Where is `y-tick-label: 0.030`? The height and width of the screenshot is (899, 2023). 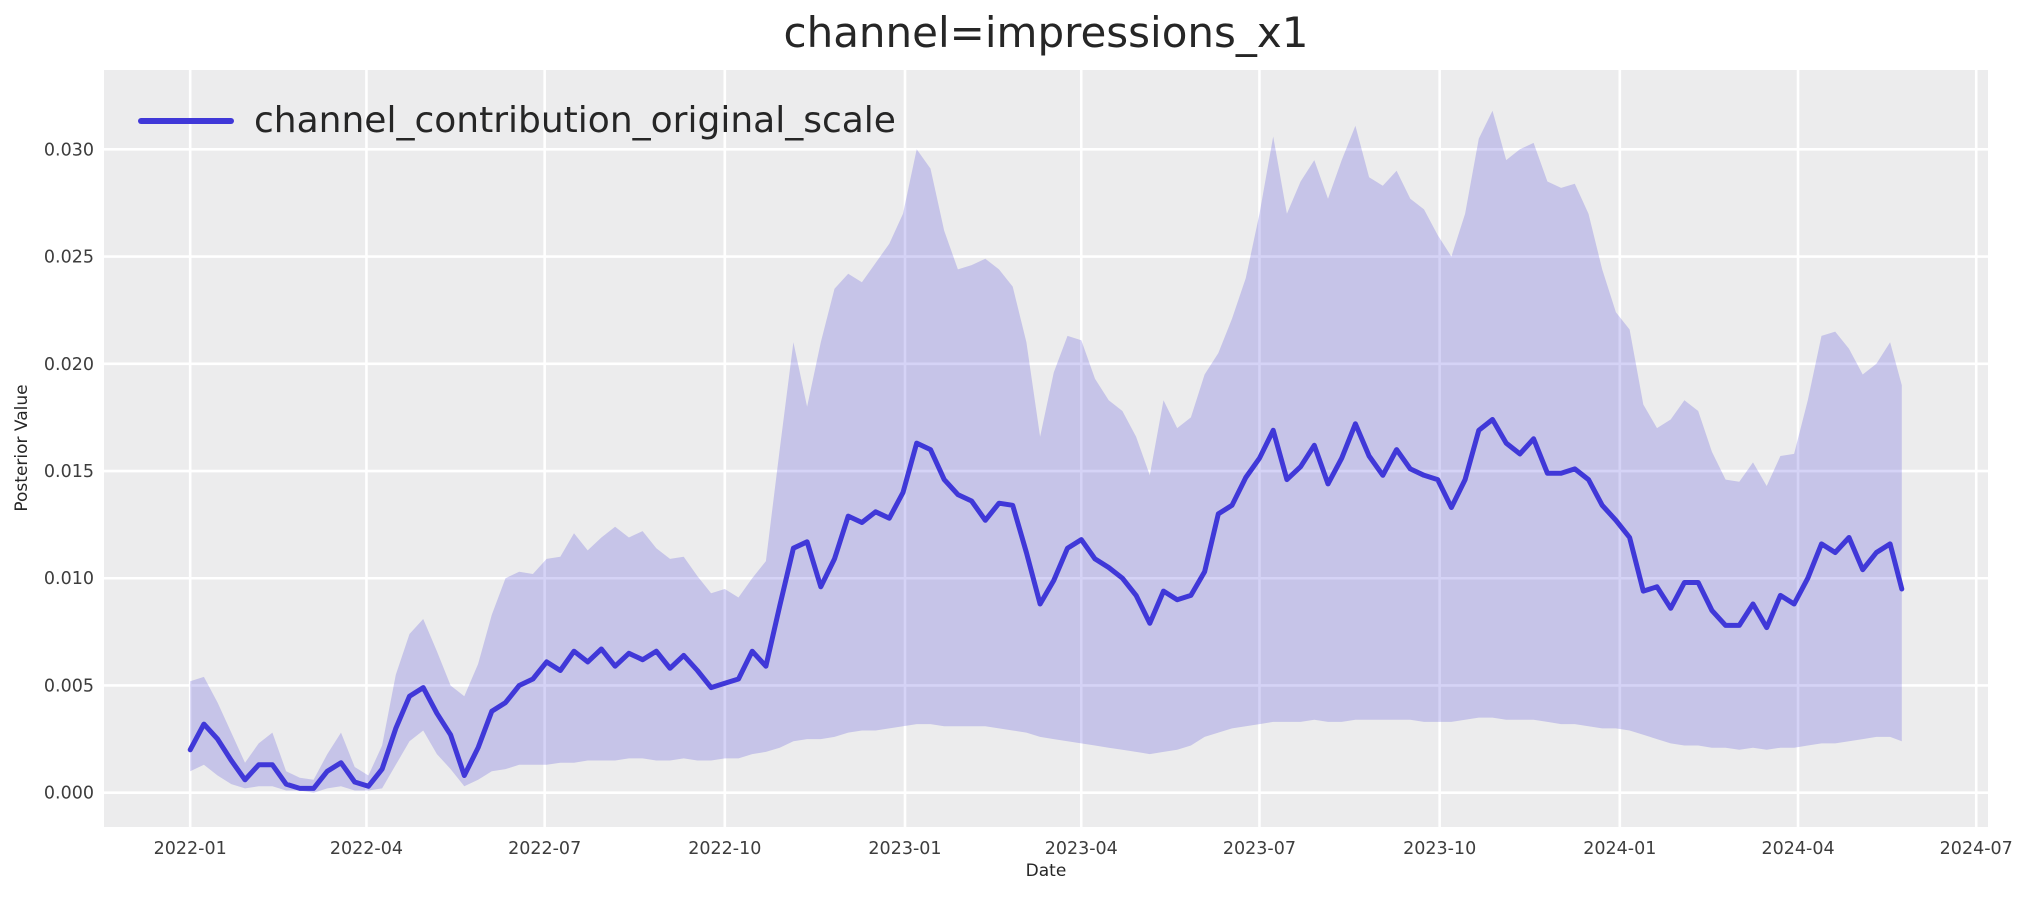
y-tick-label: 0.030 is located at coordinates (69, 150).